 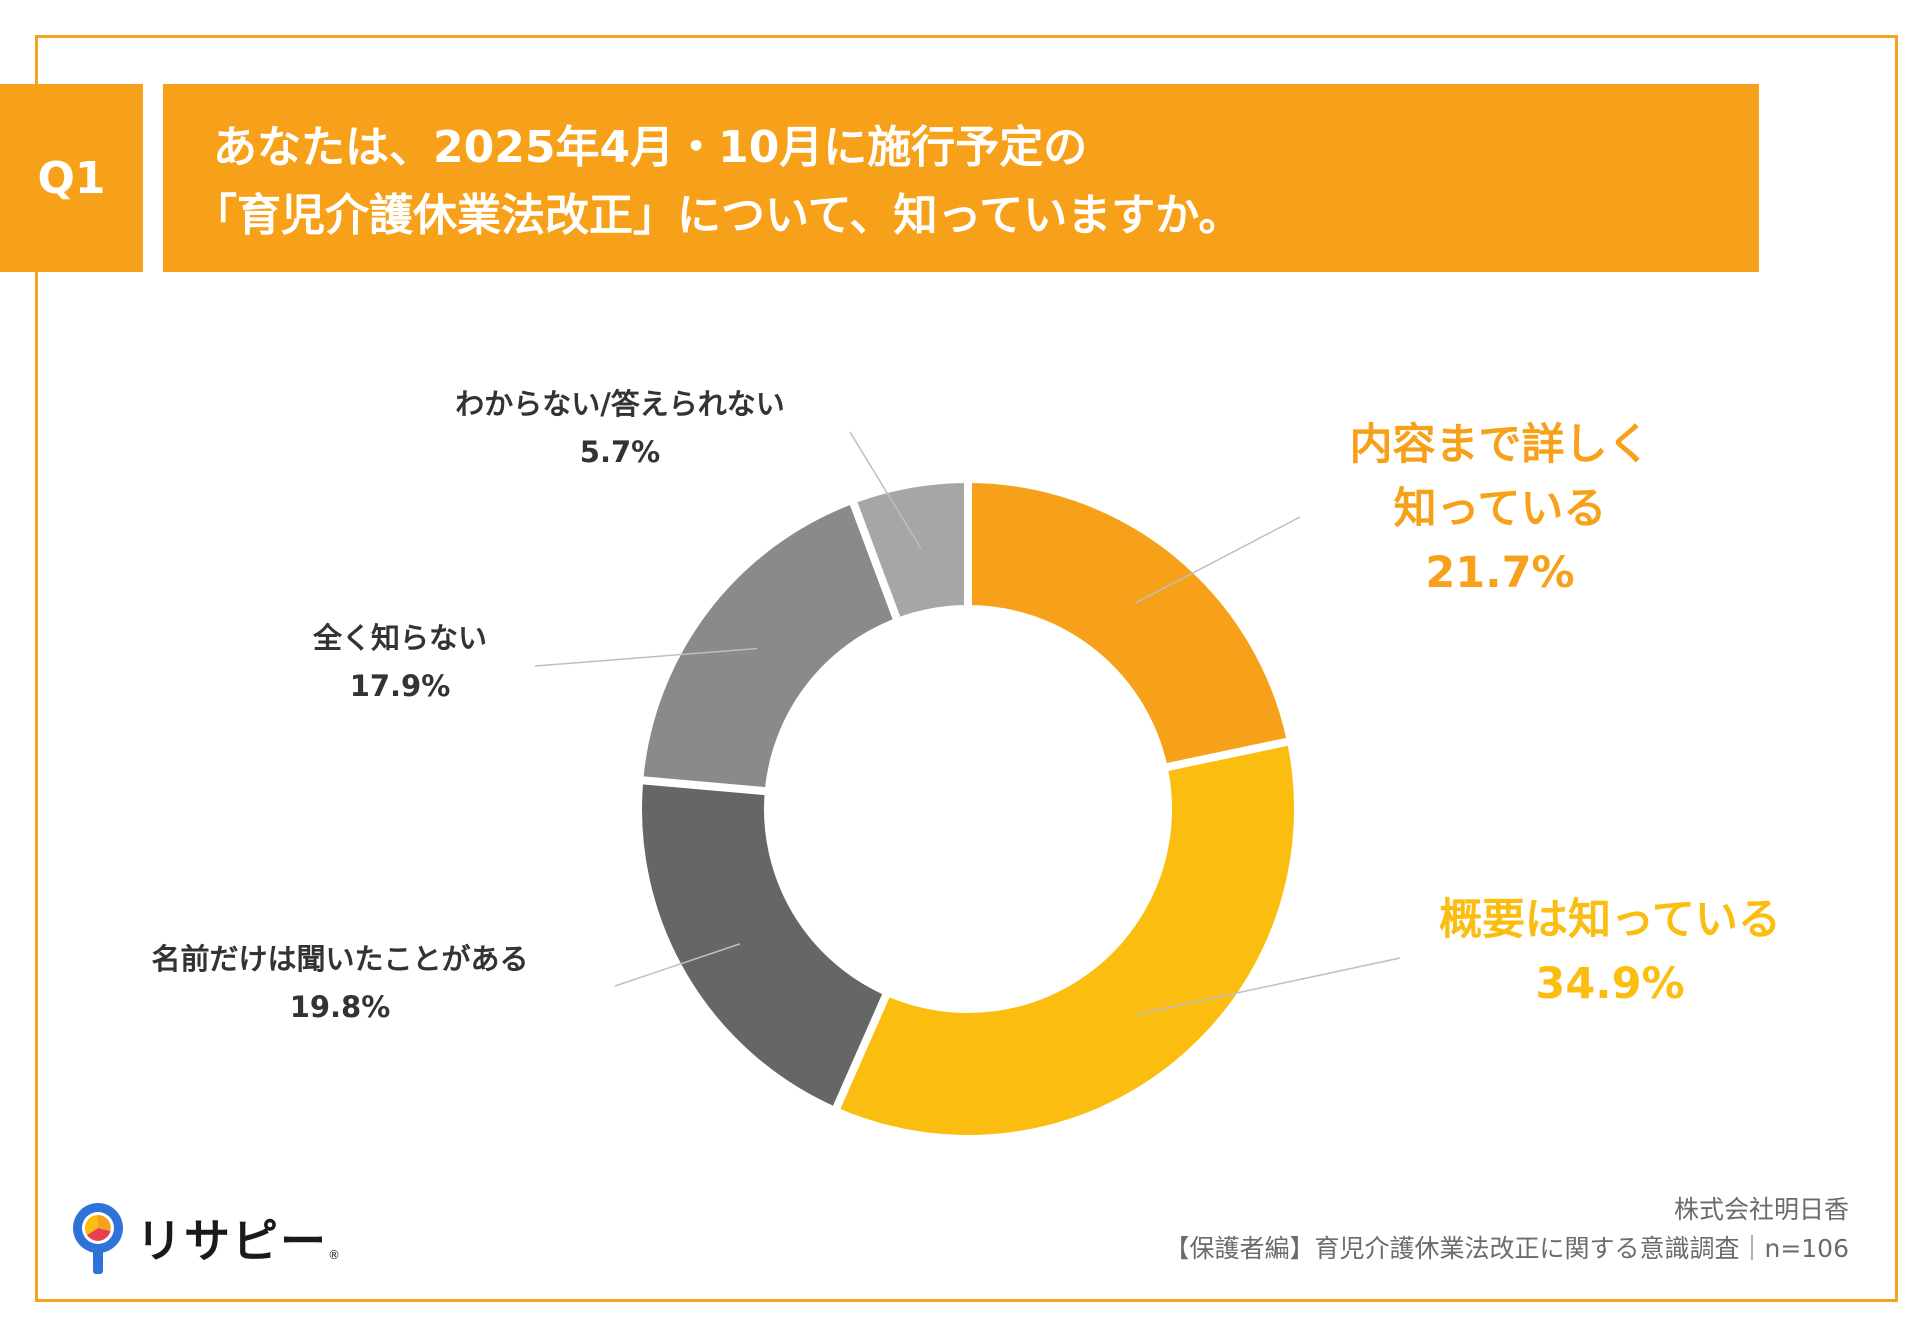 I want to click on brand-logo: リサピー ®, so click(x=205, y=1238).